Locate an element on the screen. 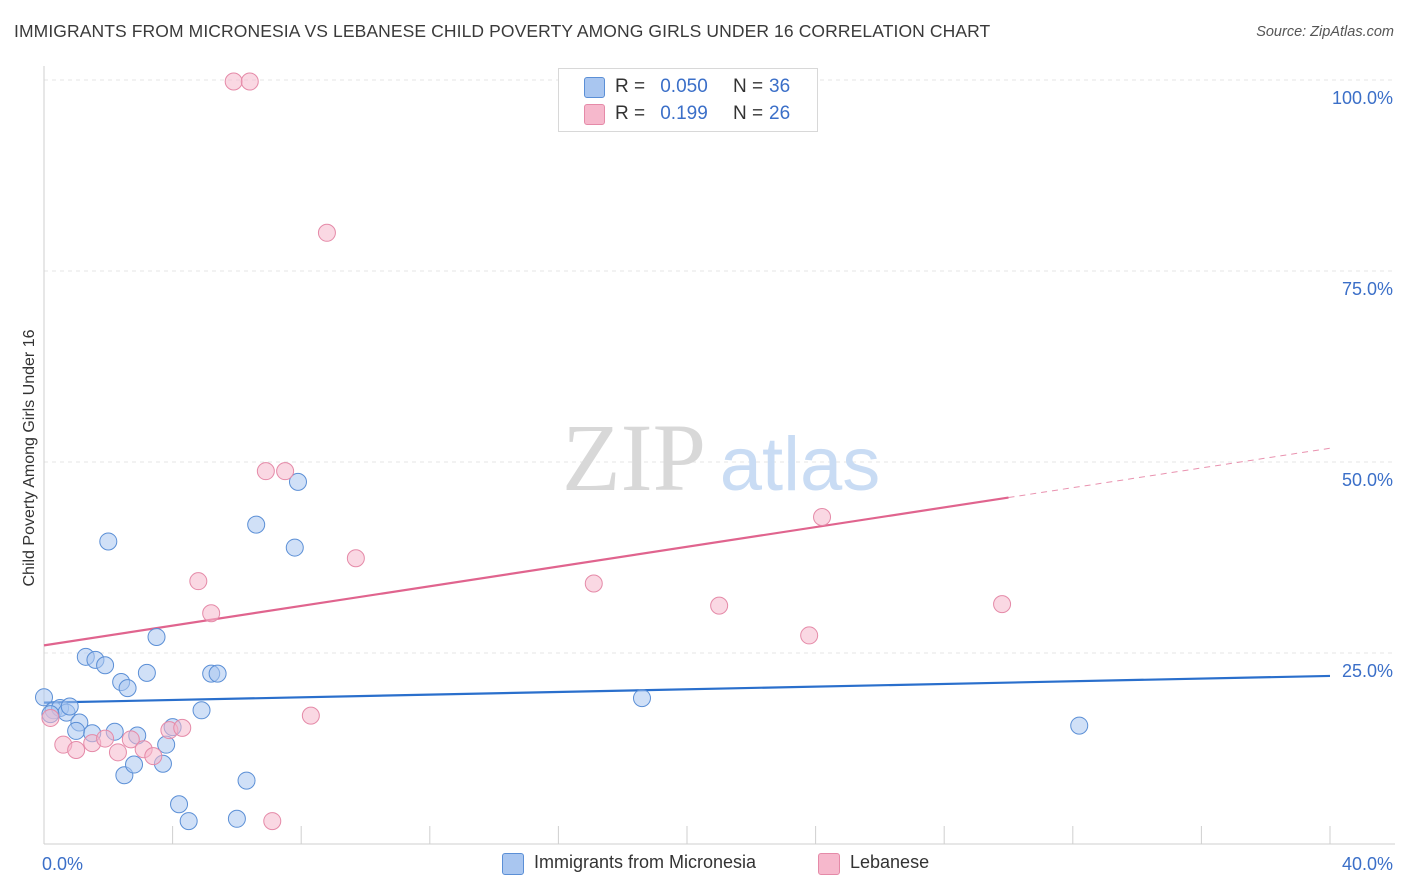  x-tick-label: 0.0% is located at coordinates (62, 864).